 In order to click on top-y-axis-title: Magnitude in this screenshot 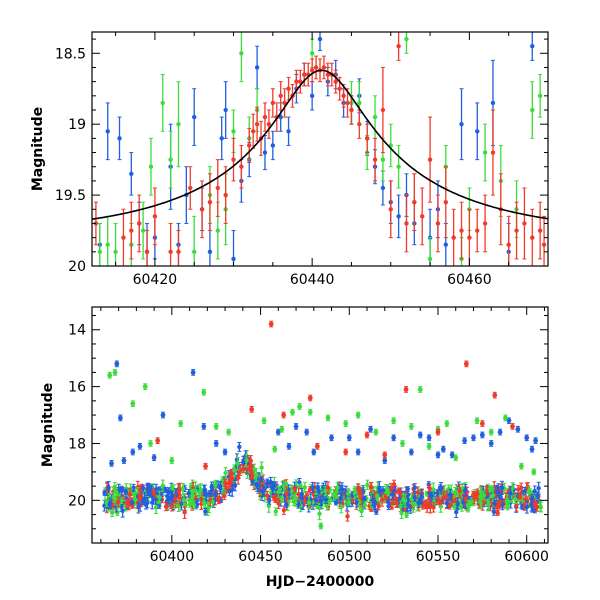, I will do `click(38, 149)`.